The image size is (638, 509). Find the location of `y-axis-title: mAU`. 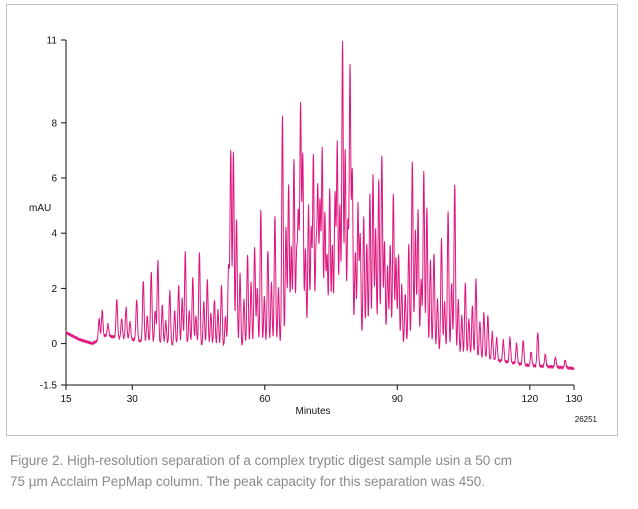

y-axis-title: mAU is located at coordinates (40, 208).